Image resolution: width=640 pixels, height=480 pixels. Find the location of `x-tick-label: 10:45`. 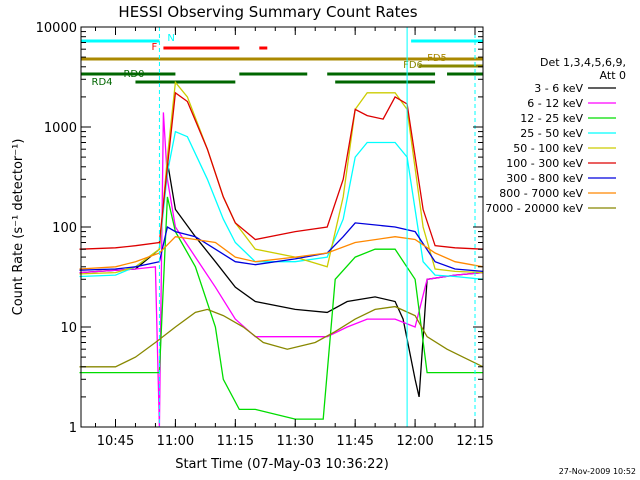

x-tick-label: 10:45 is located at coordinates (115, 441).